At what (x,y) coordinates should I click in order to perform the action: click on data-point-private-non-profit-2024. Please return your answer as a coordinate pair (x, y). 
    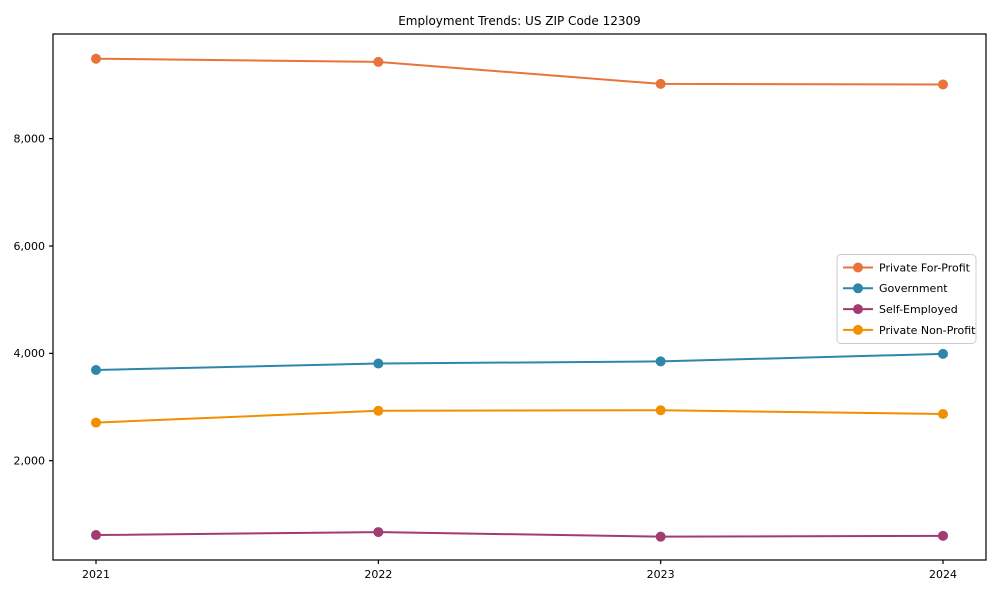
    Looking at the image, I should click on (943, 414).